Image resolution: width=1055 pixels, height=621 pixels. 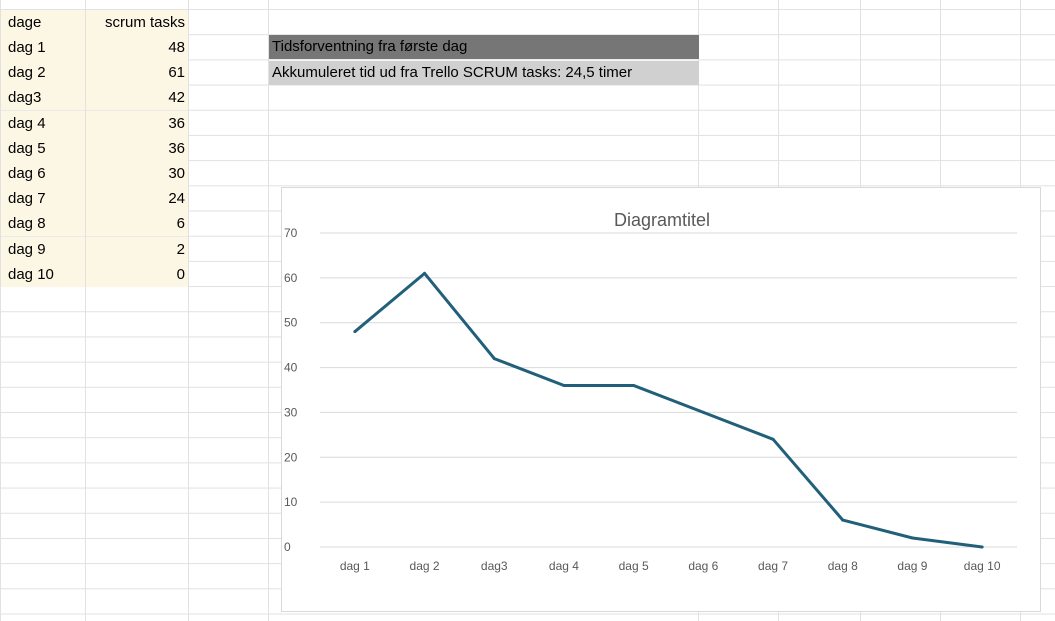 What do you see at coordinates (137, 47) in the screenshot?
I see `row-value-cell: 48` at bounding box center [137, 47].